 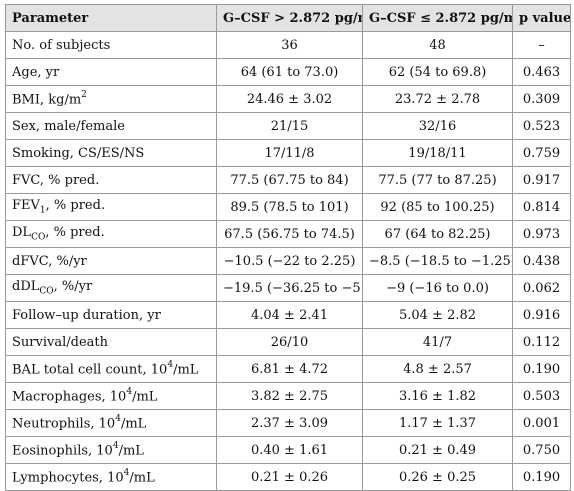 I want to click on parameter-cell: Lymphocytes, 104/mL, so click(x=111, y=477).